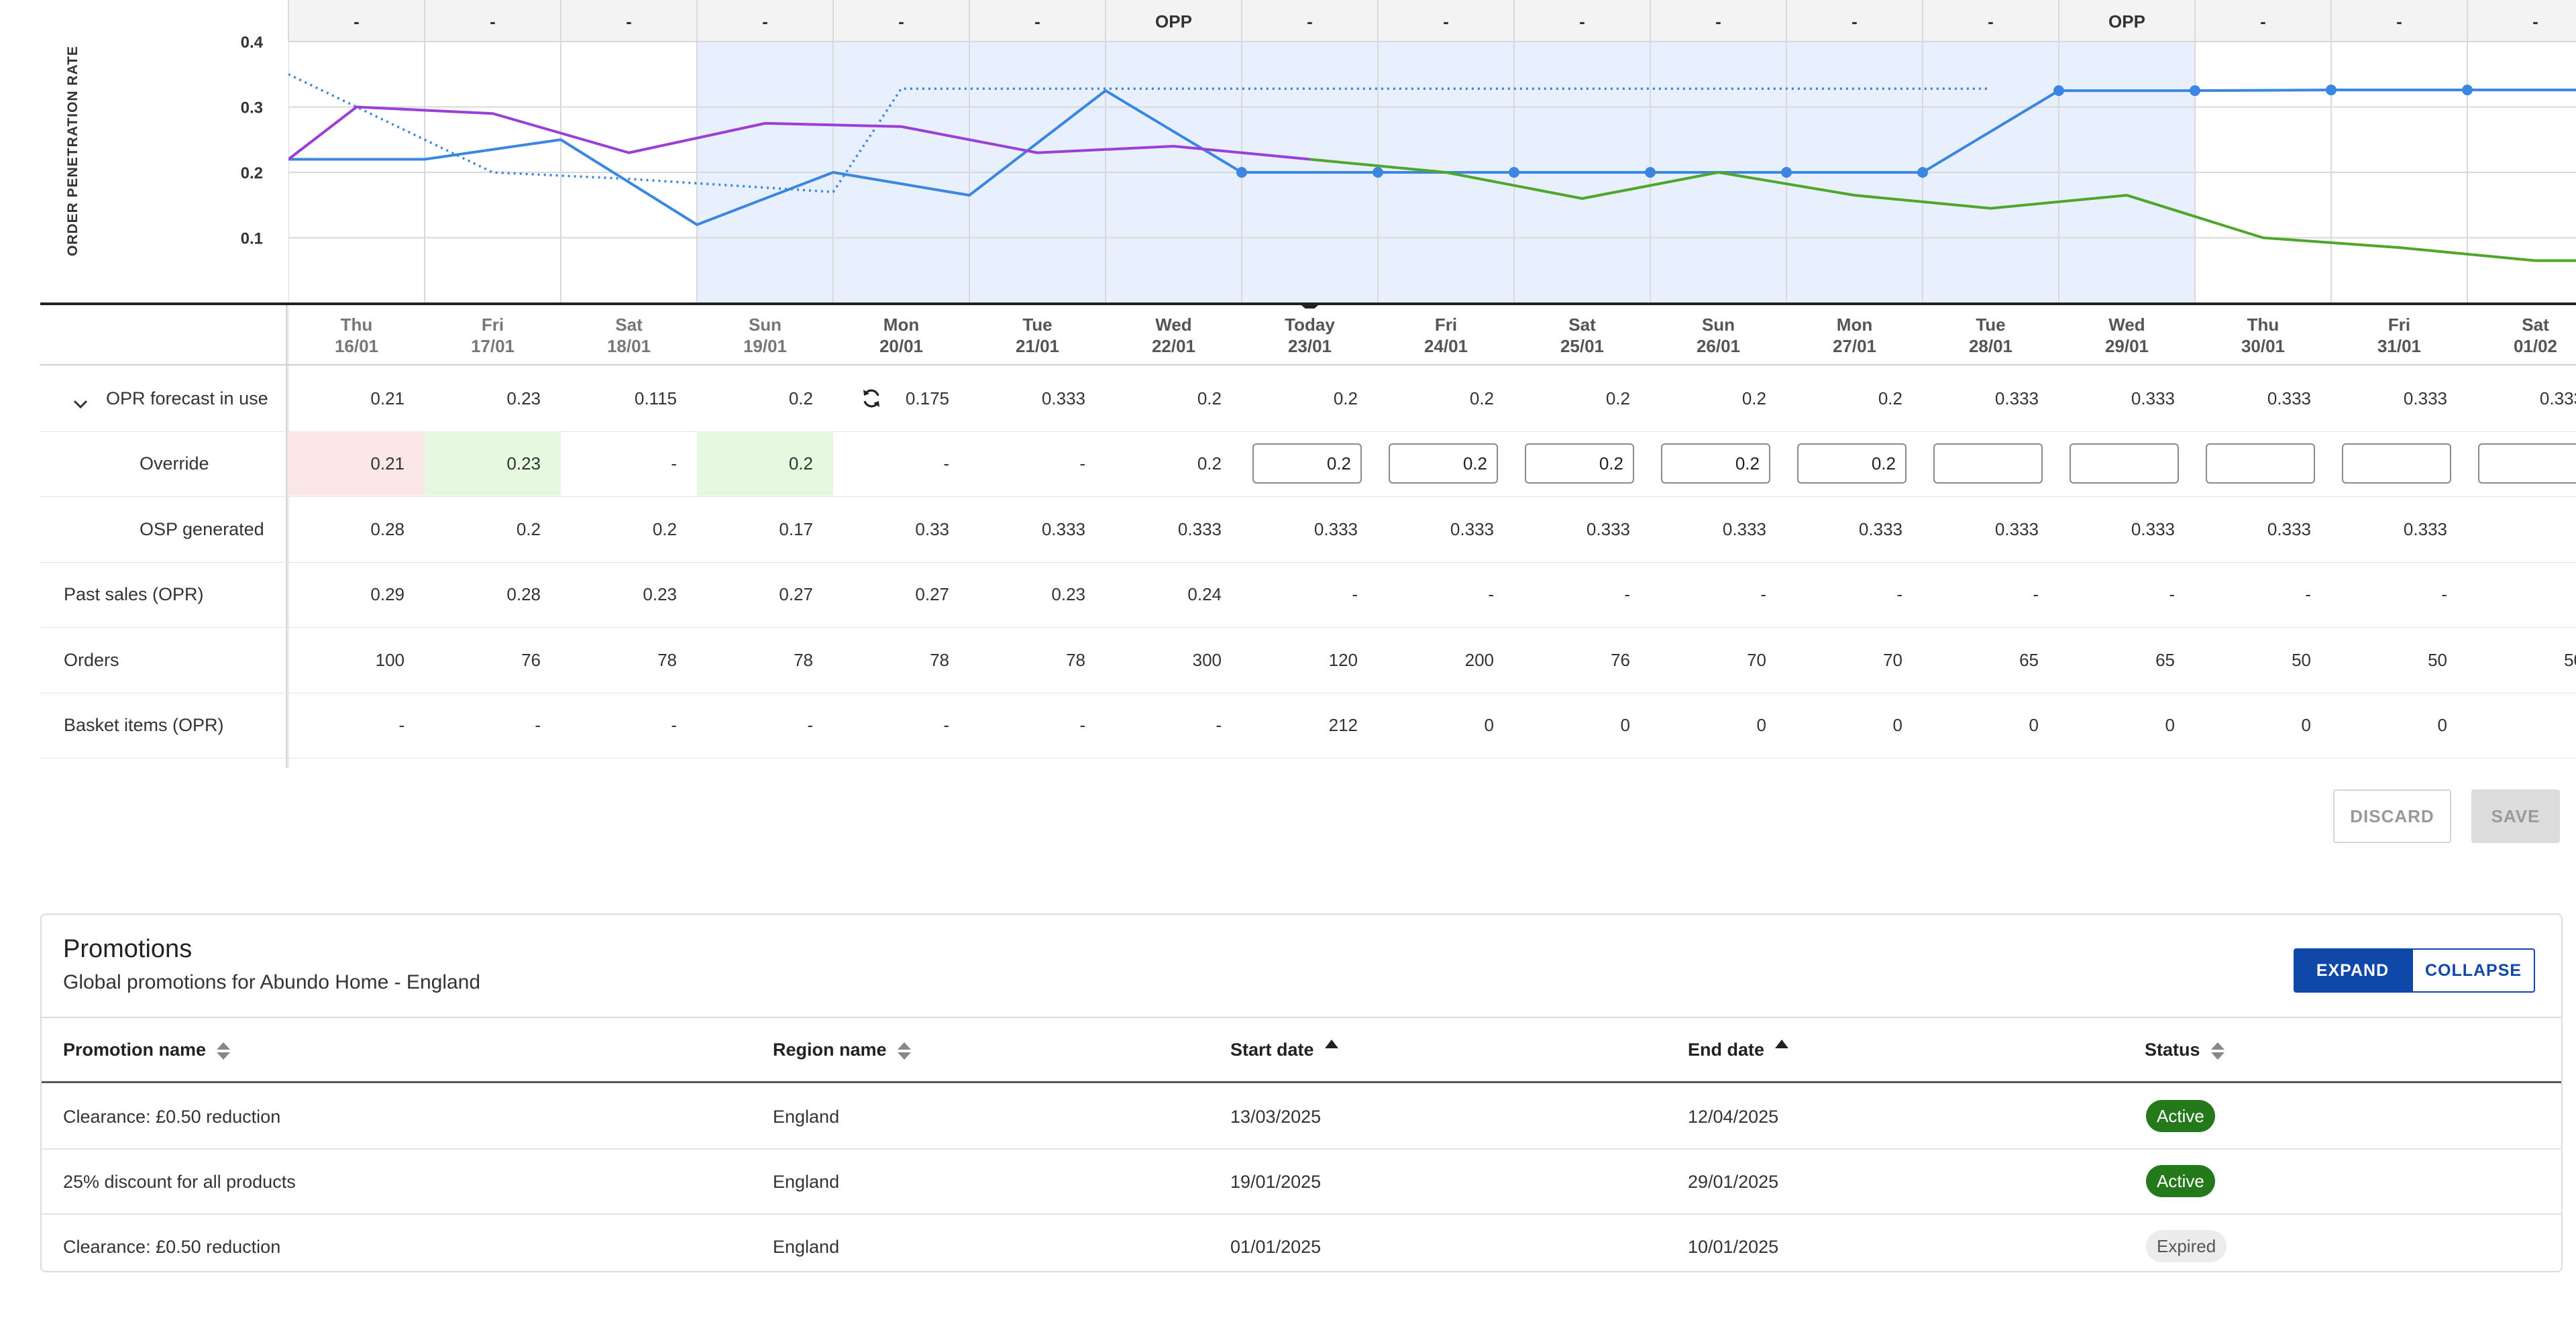 This screenshot has width=2576, height=1332. I want to click on grid-cell: 78, so click(939, 659).